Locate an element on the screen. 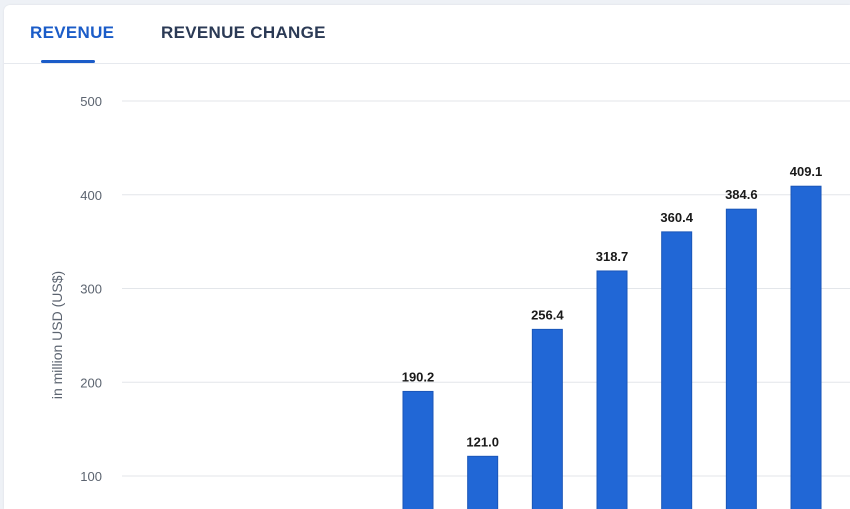  bar-value-label: 384.6 is located at coordinates (741, 194).